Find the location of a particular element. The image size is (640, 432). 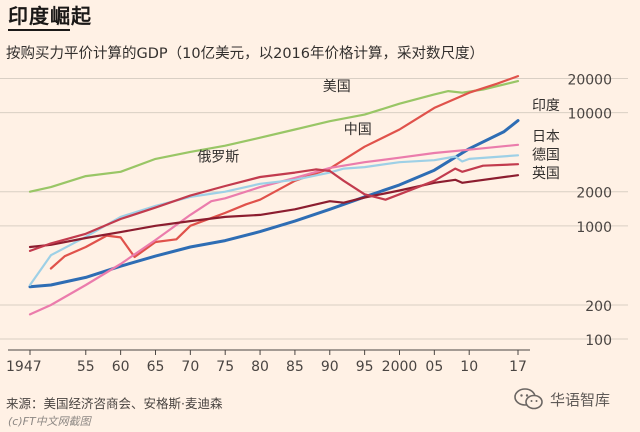

credit-note: (c)FT中文网截图 is located at coordinates (49, 421).